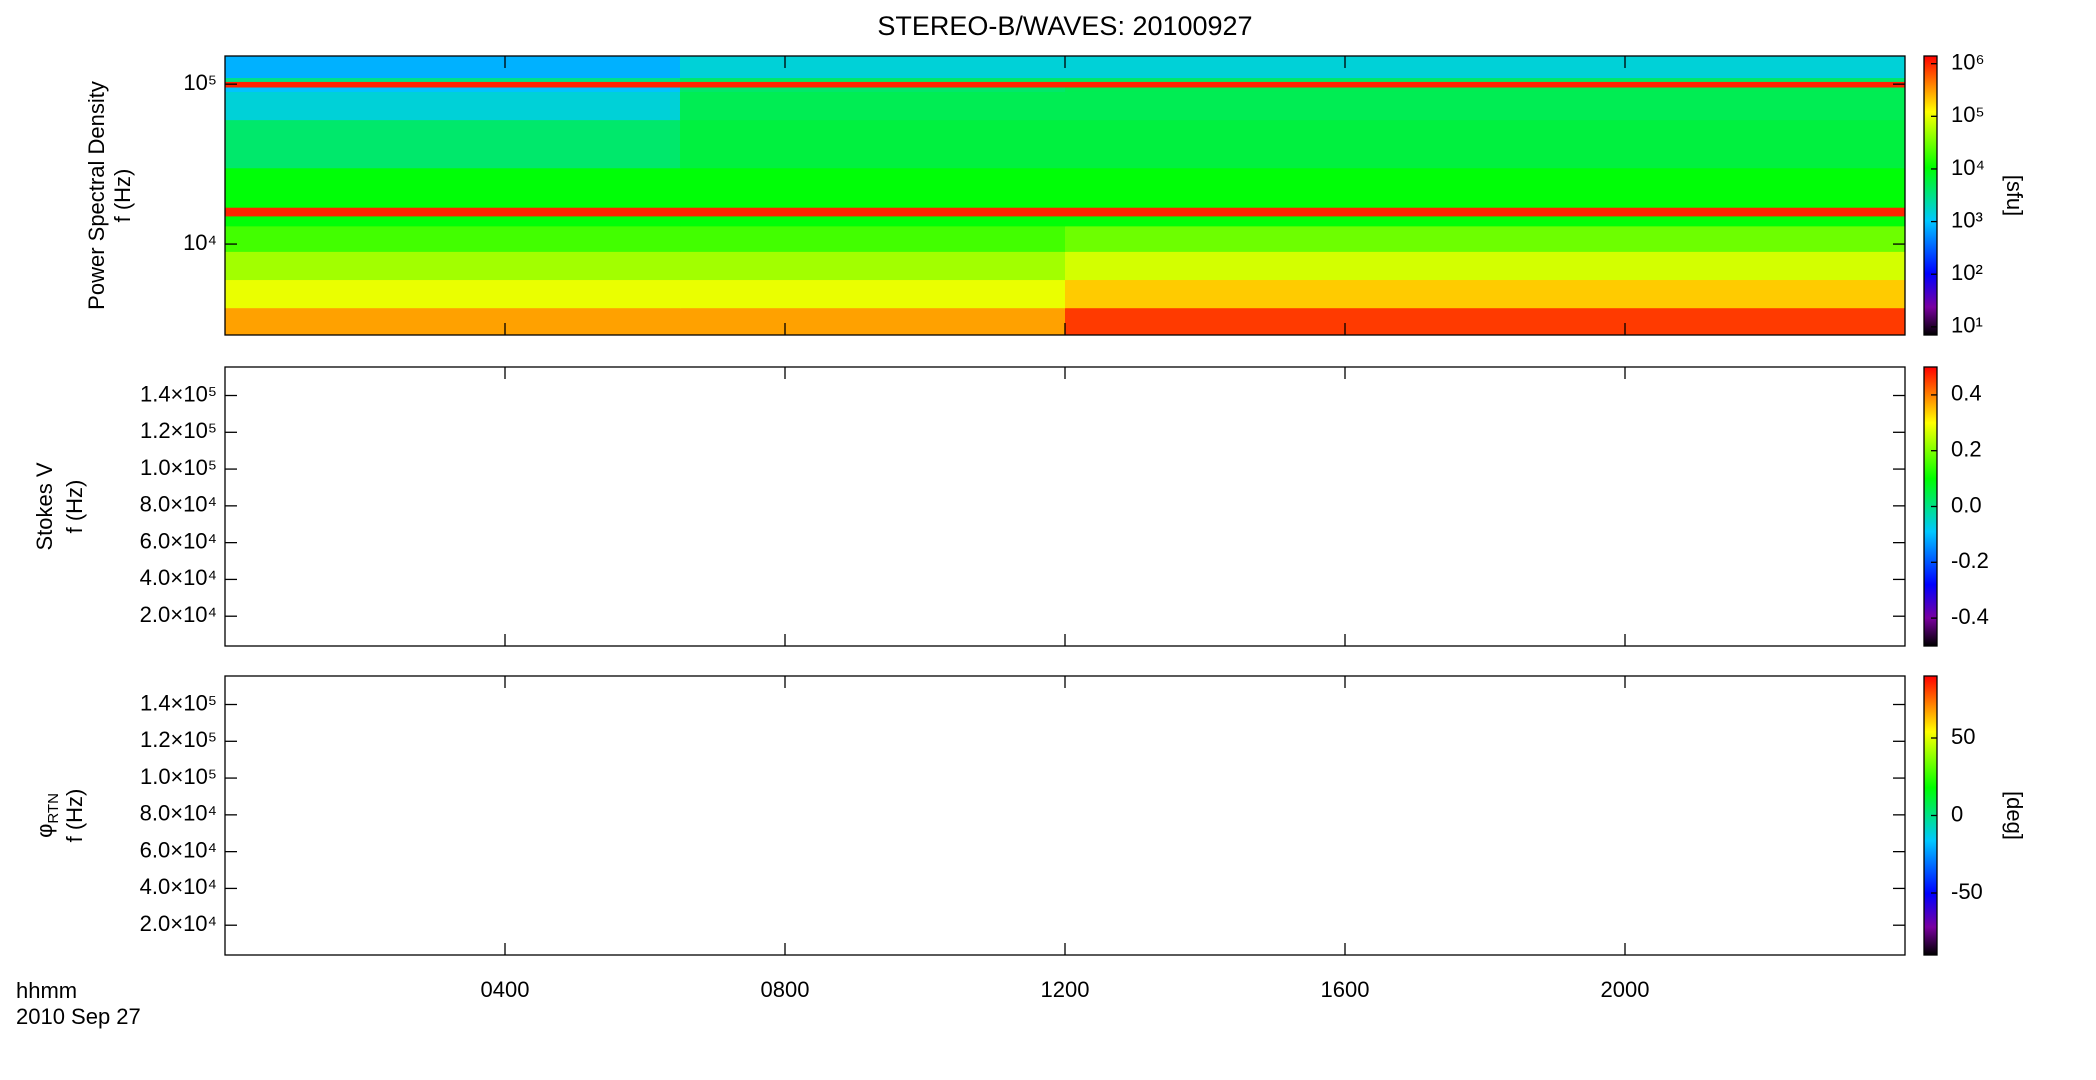 This screenshot has height=1080, width=2096. I want to click on colorbar-tick-label: -0.4, so click(1970, 616).